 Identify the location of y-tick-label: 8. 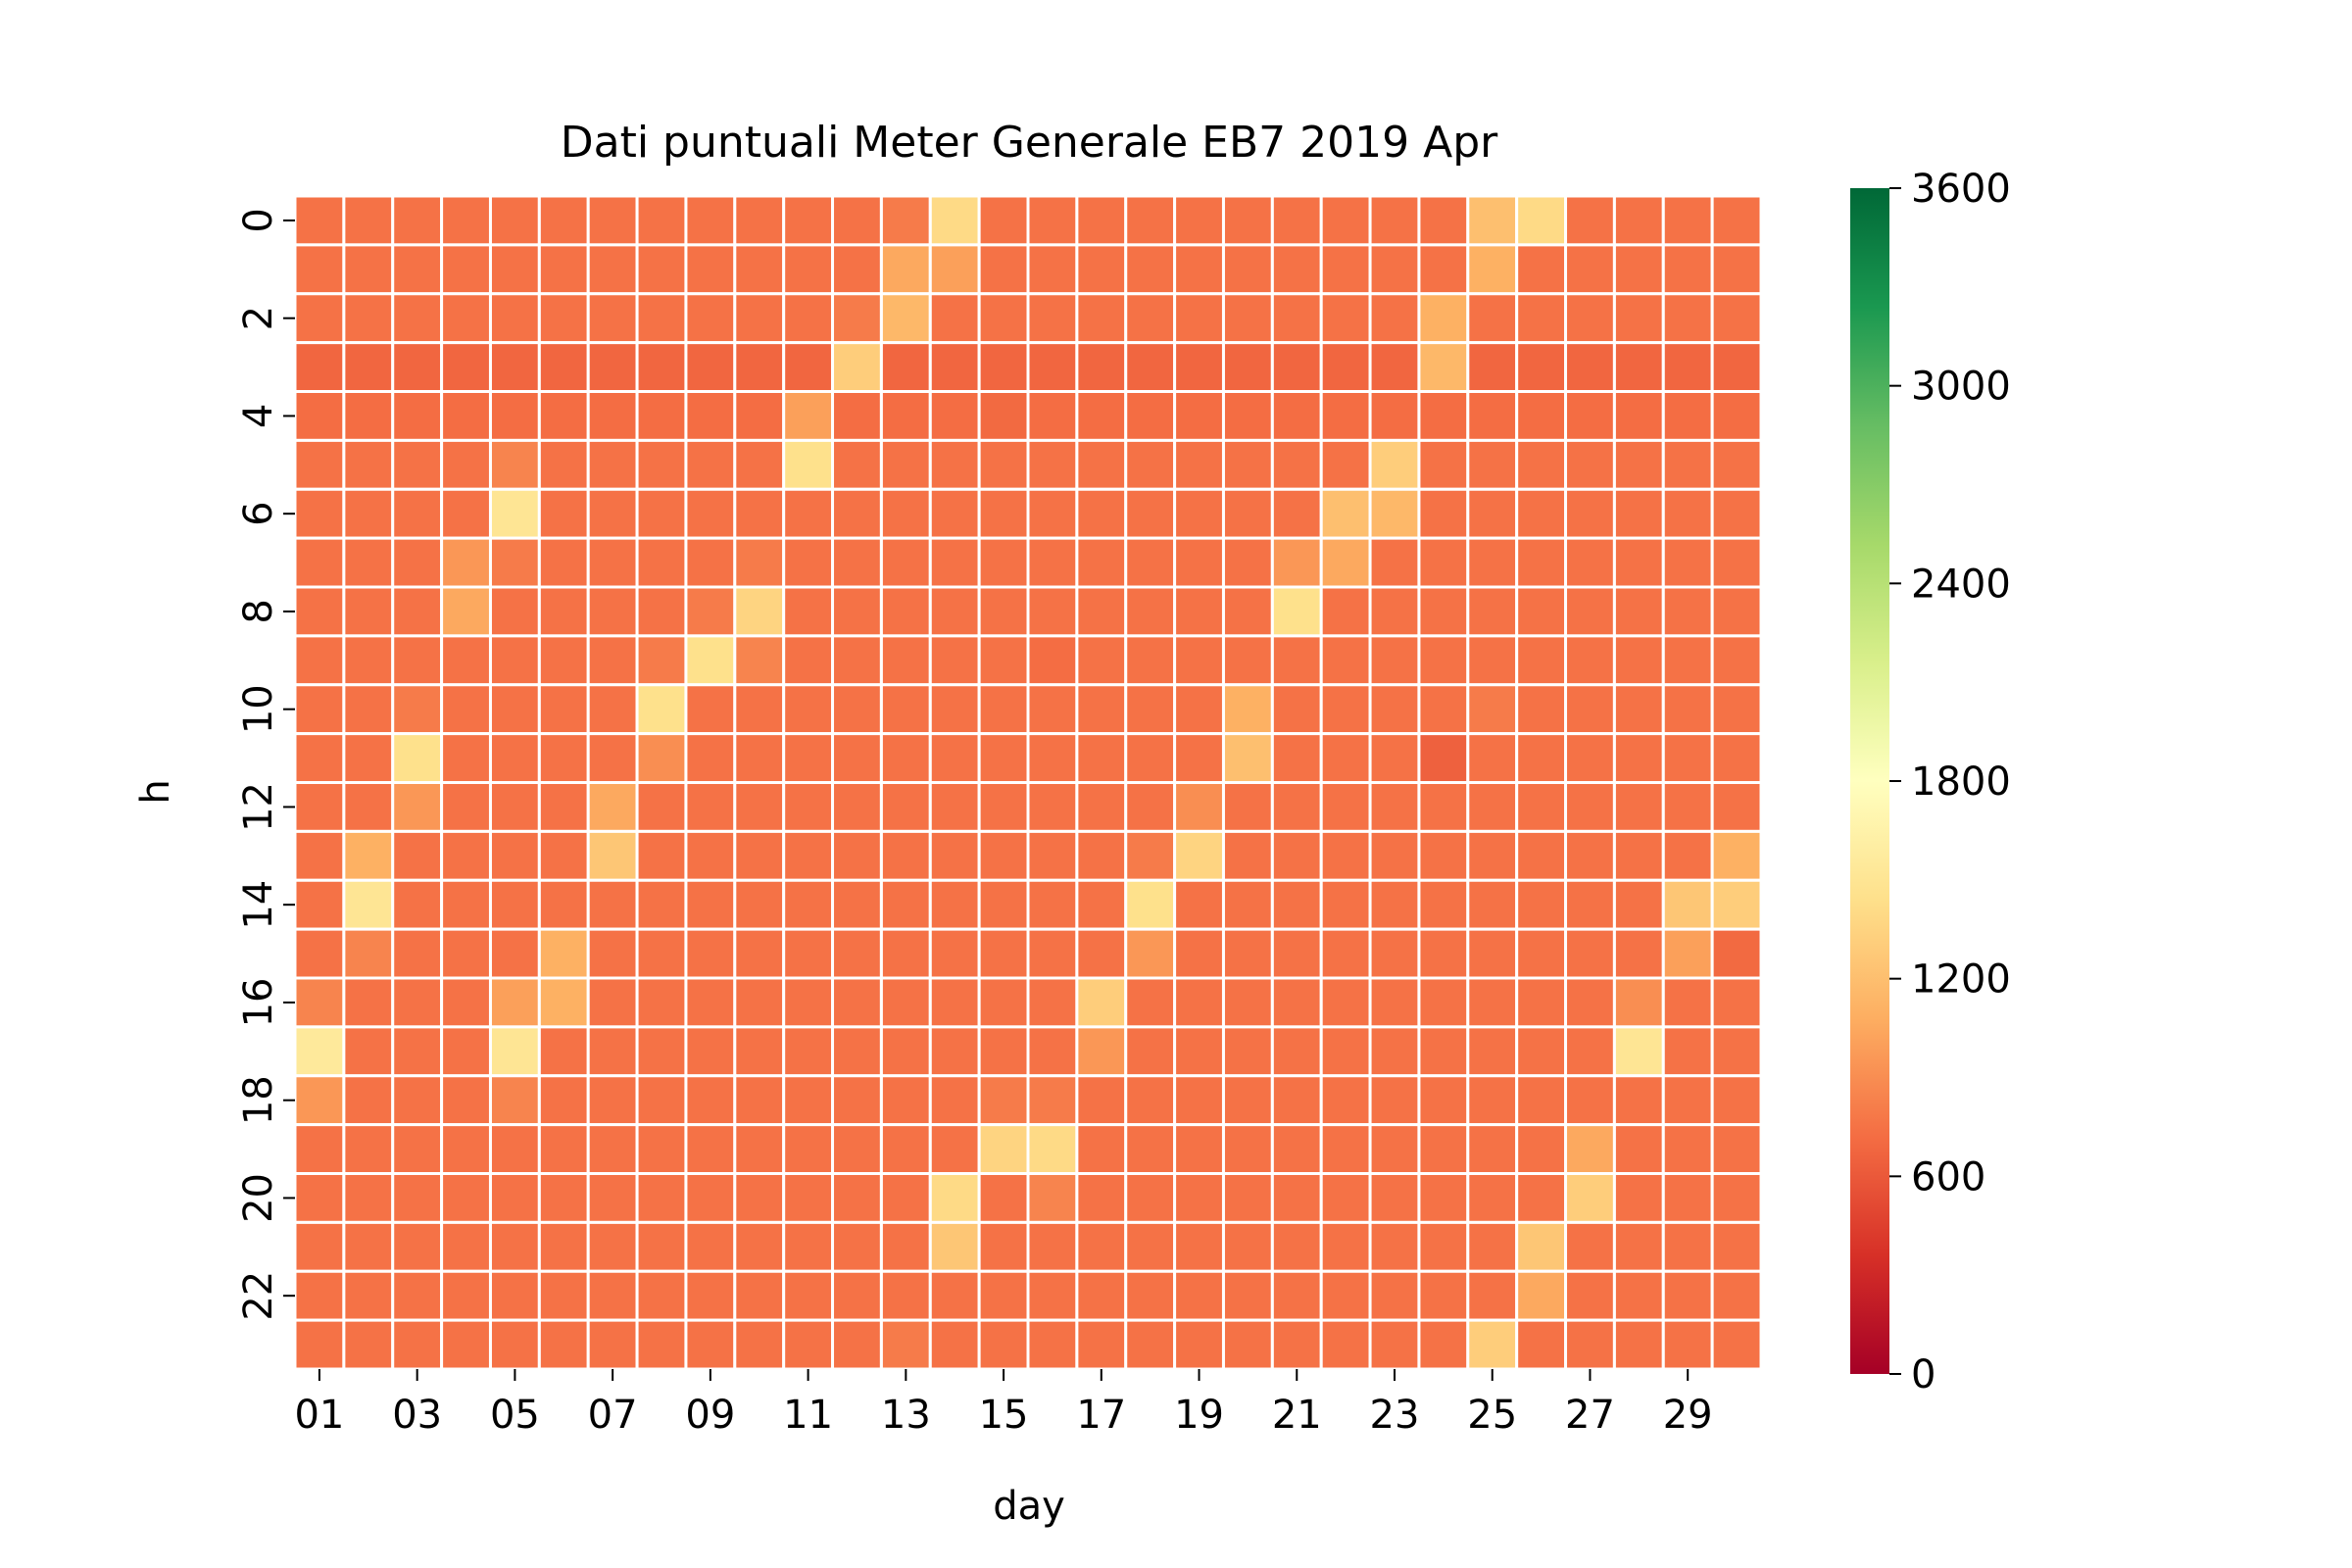
(258, 611).